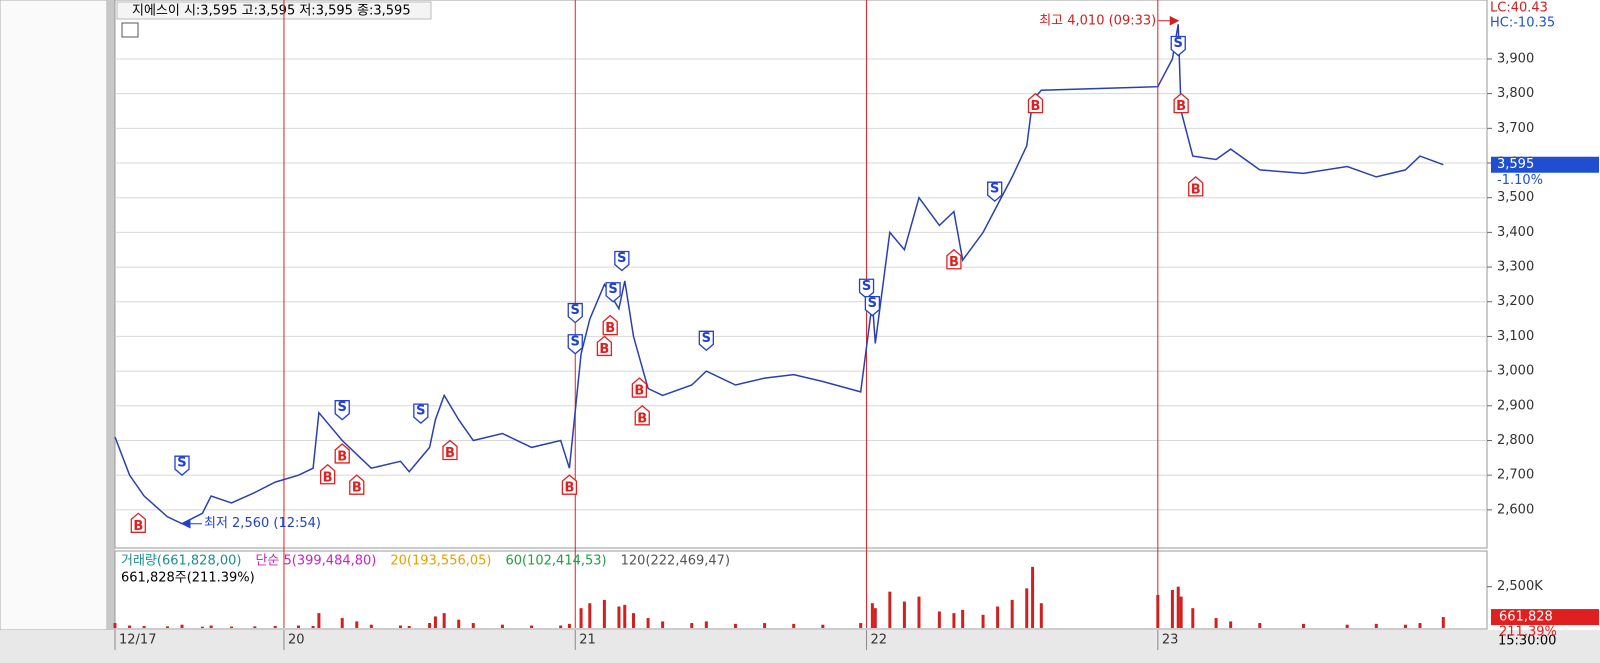 The width and height of the screenshot is (1600, 663). Describe the element at coordinates (262, 523) in the screenshot. I see `annotation: 최저 2,560 (12:54)` at that location.